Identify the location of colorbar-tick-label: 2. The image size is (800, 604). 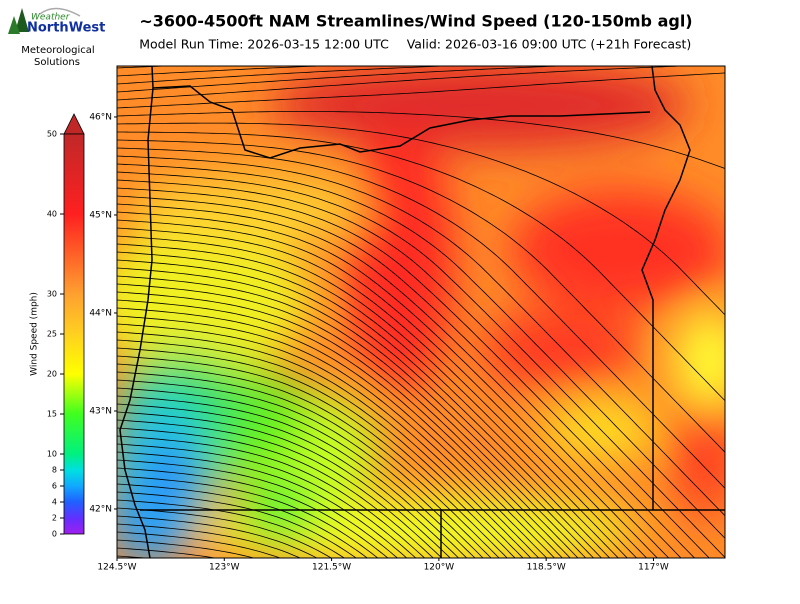
(54, 518).